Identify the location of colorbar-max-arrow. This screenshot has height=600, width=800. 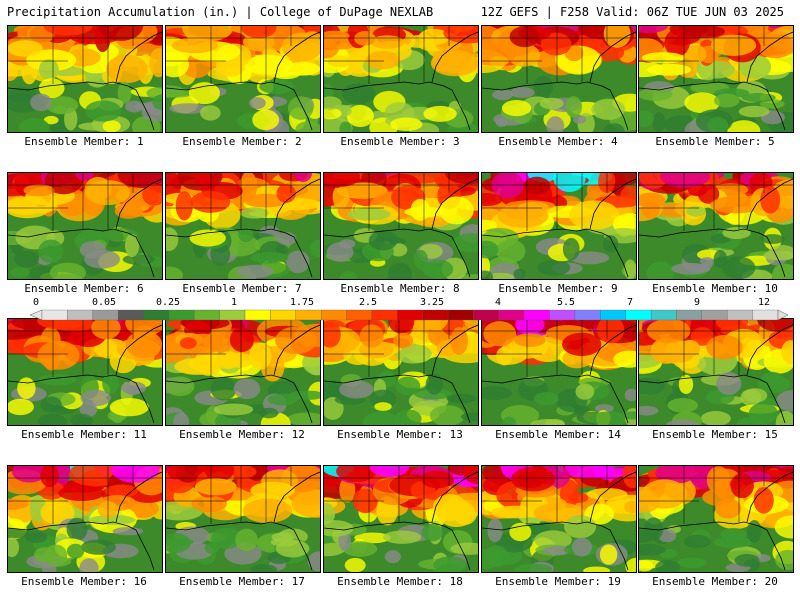
(783, 315).